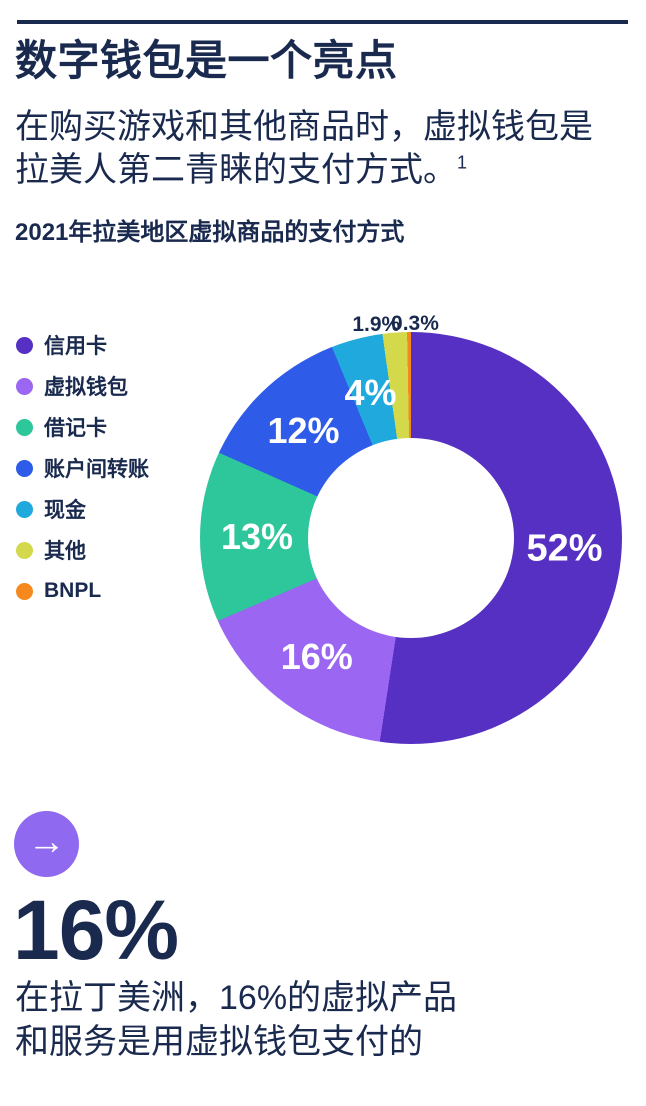  What do you see at coordinates (376, 324) in the screenshot?
I see `slice-label-5: 1.9%` at bounding box center [376, 324].